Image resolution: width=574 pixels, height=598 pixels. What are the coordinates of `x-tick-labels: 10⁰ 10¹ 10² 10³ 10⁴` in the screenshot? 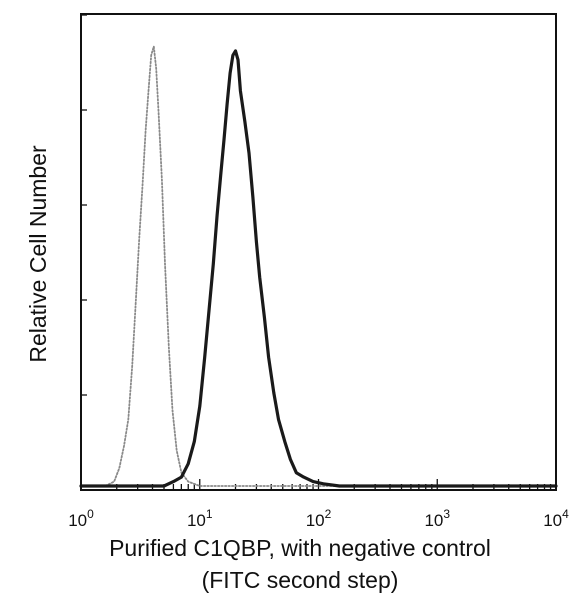 It's located at (318, 518).